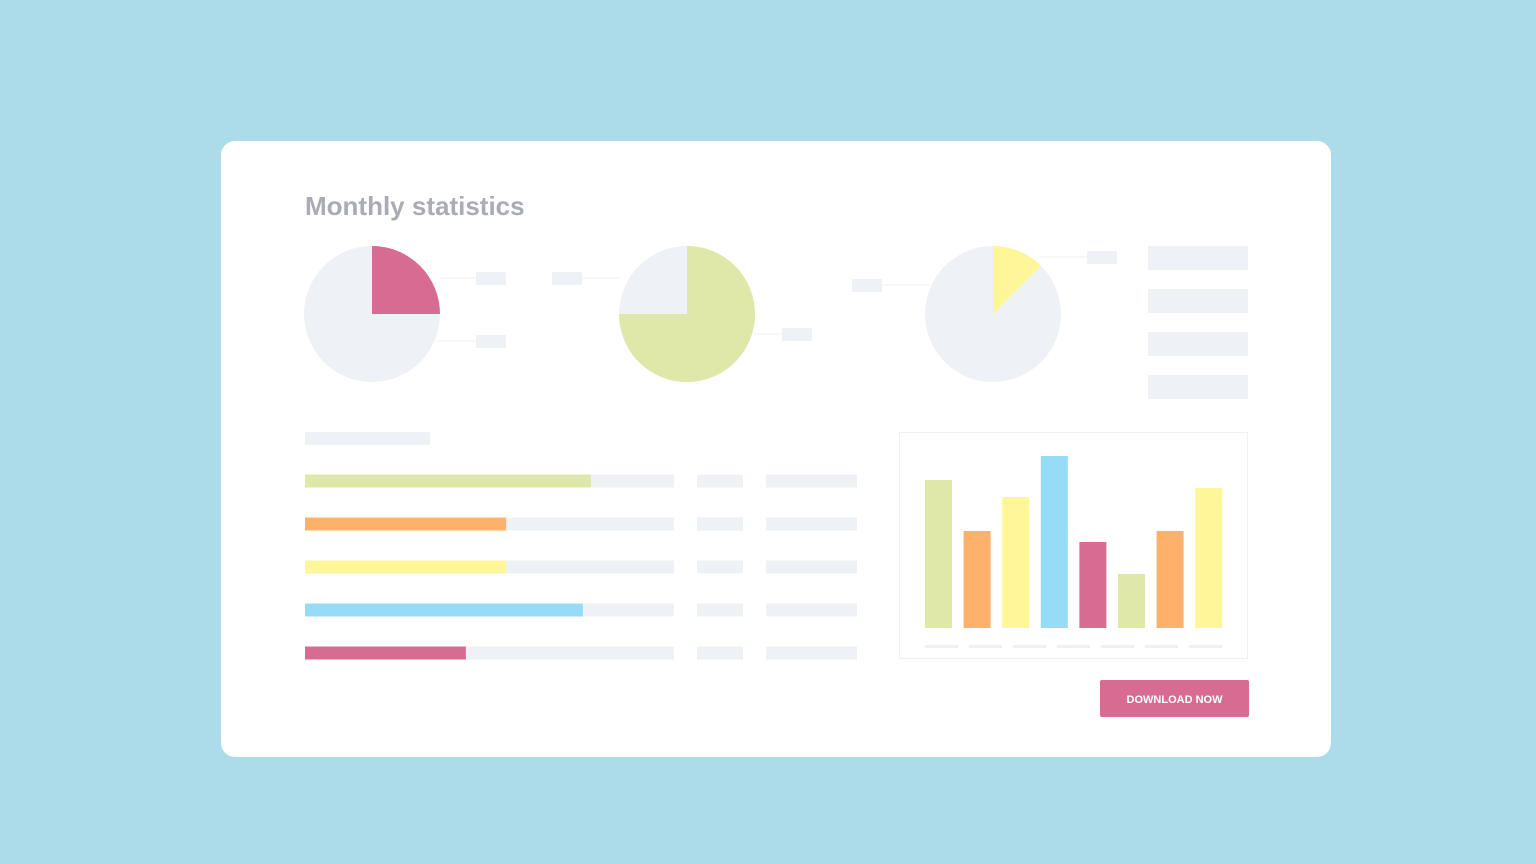 This screenshot has height=864, width=1536. I want to click on download-label: DOWNLOAD NOW, so click(1175, 700).